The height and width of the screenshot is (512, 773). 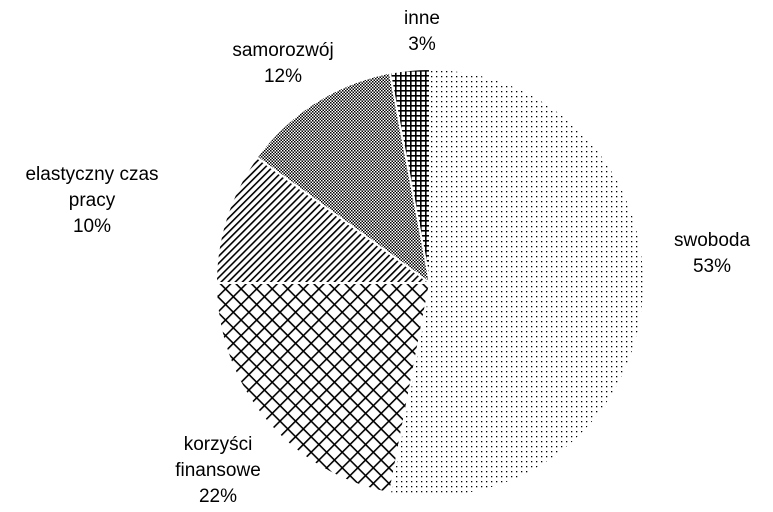 I want to click on value-label: 3%, so click(x=422, y=44).